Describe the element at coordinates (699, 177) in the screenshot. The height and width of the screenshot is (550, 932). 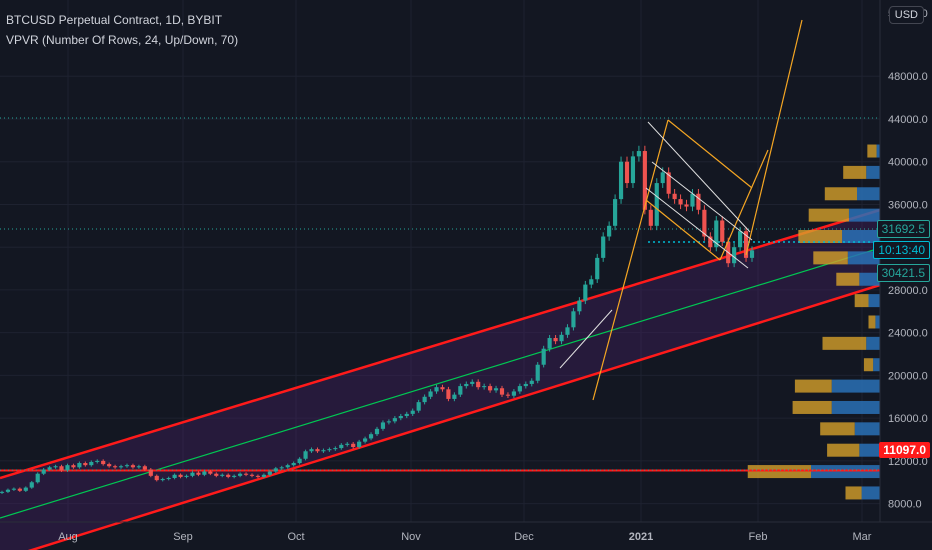
I see `pattern-line` at that location.